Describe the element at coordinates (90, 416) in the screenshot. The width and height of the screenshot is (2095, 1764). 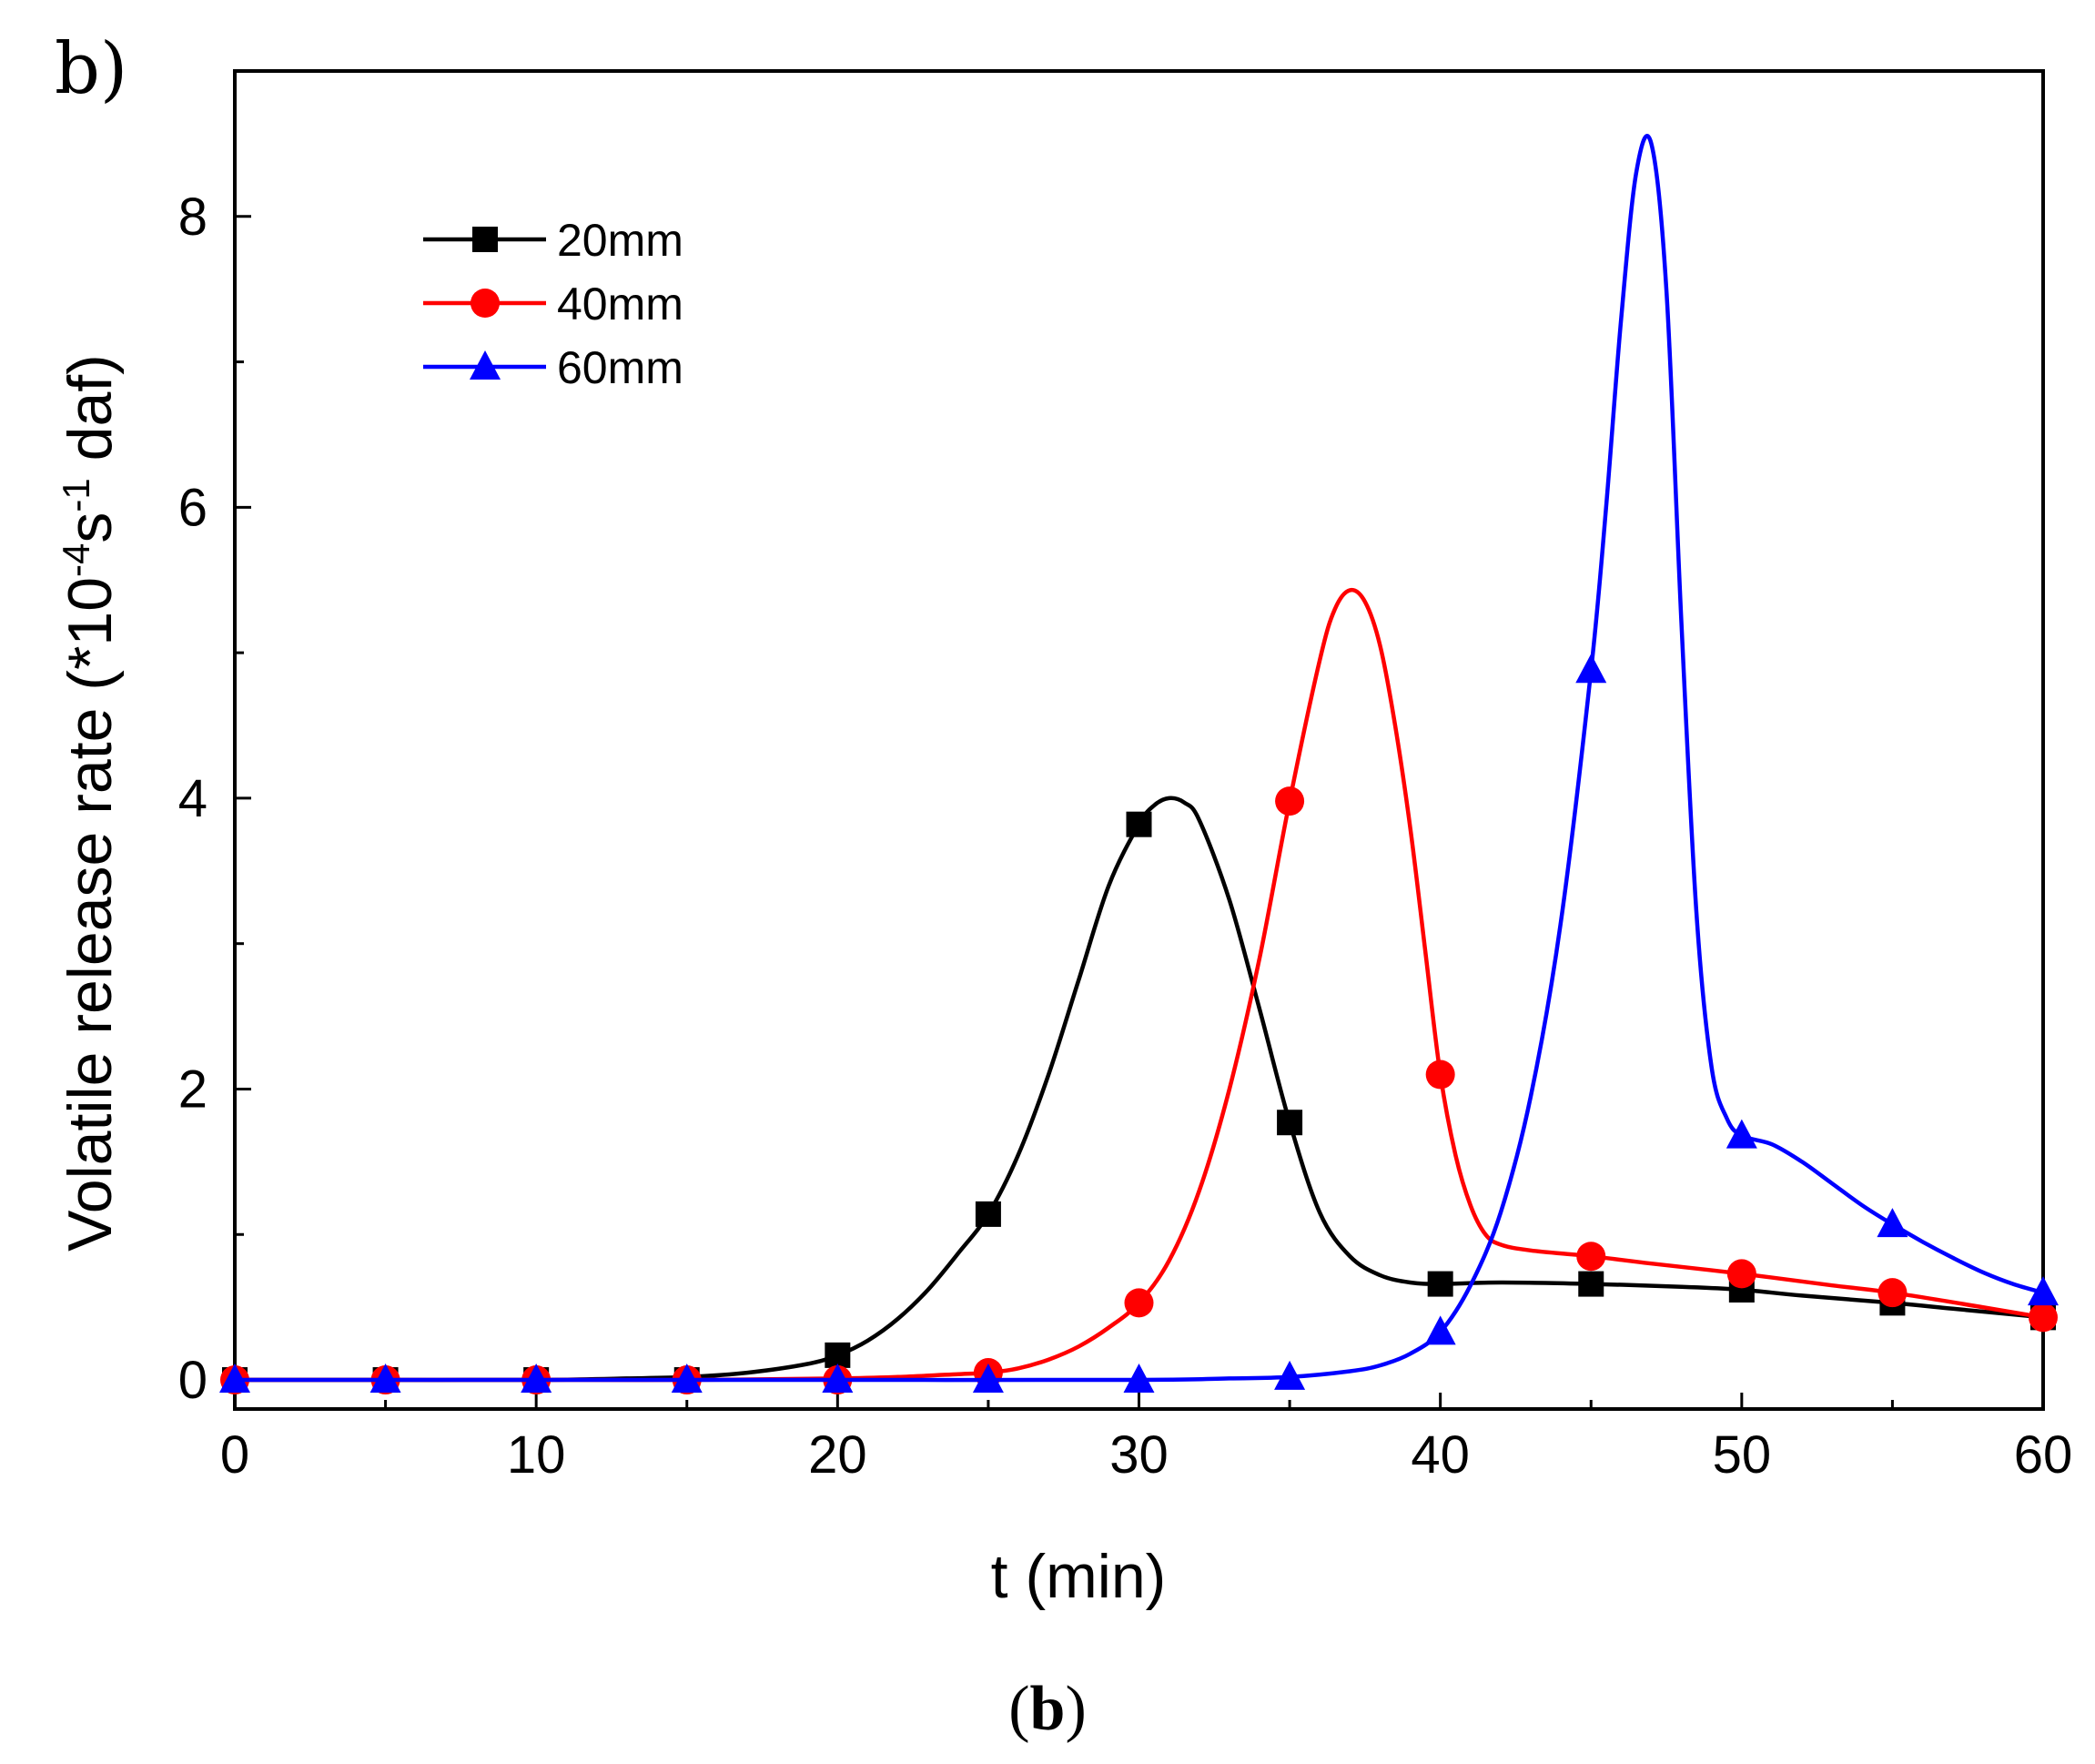
I see `y-title-suffix: daf)` at that location.